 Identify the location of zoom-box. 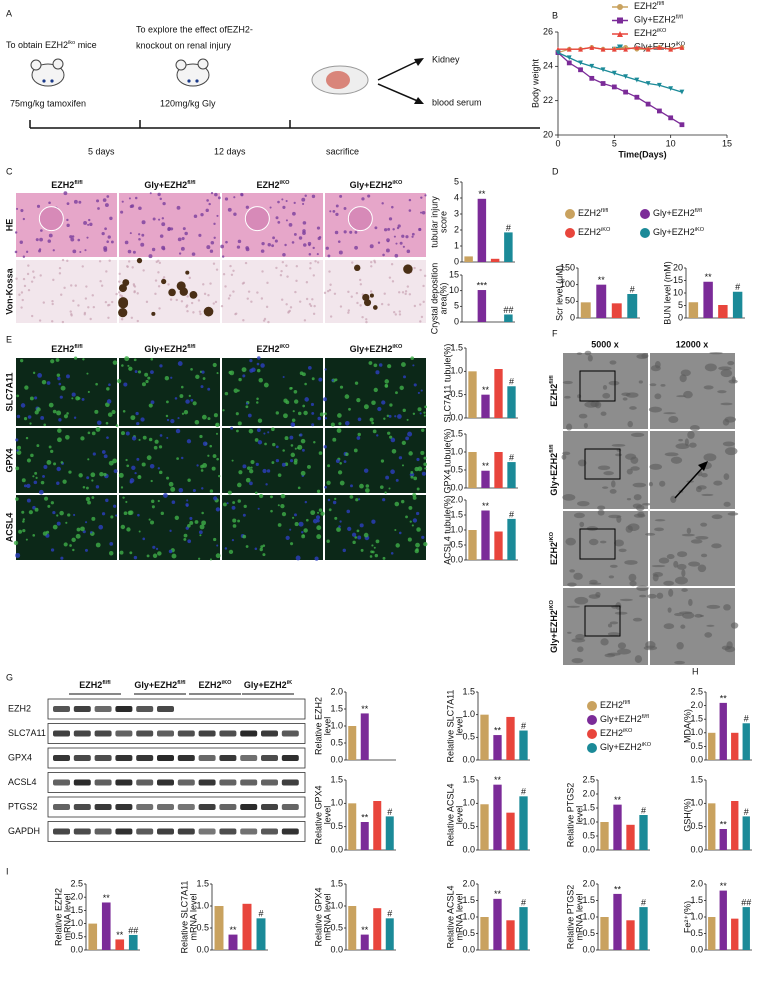
(597, 386).